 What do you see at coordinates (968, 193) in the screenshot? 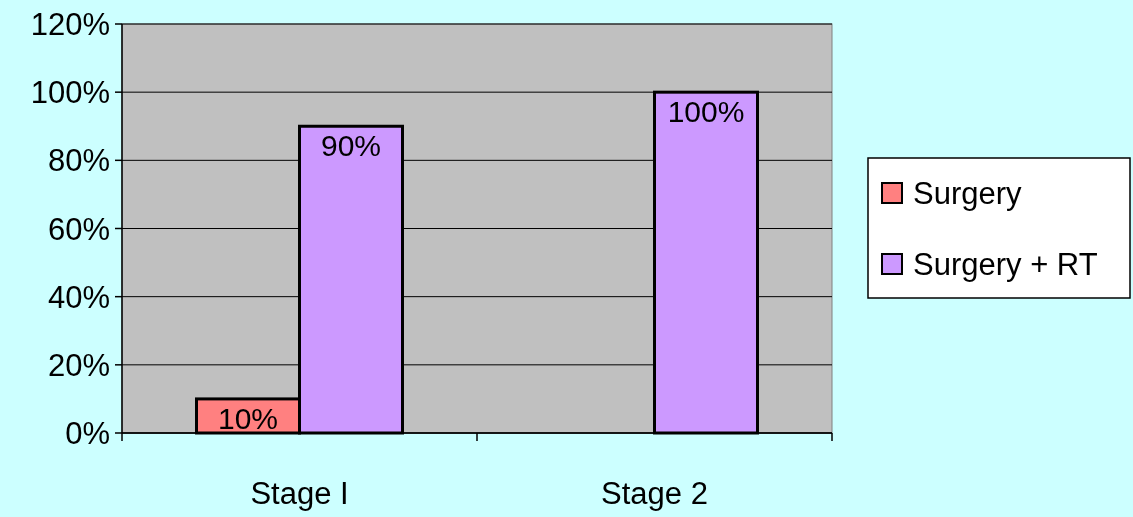
I see `legend-label: Surgery` at bounding box center [968, 193].